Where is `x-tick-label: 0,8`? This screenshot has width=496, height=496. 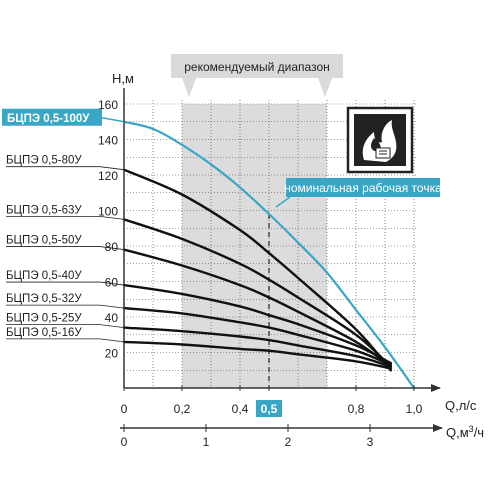
x-tick-label: 0,8 is located at coordinates (356, 409).